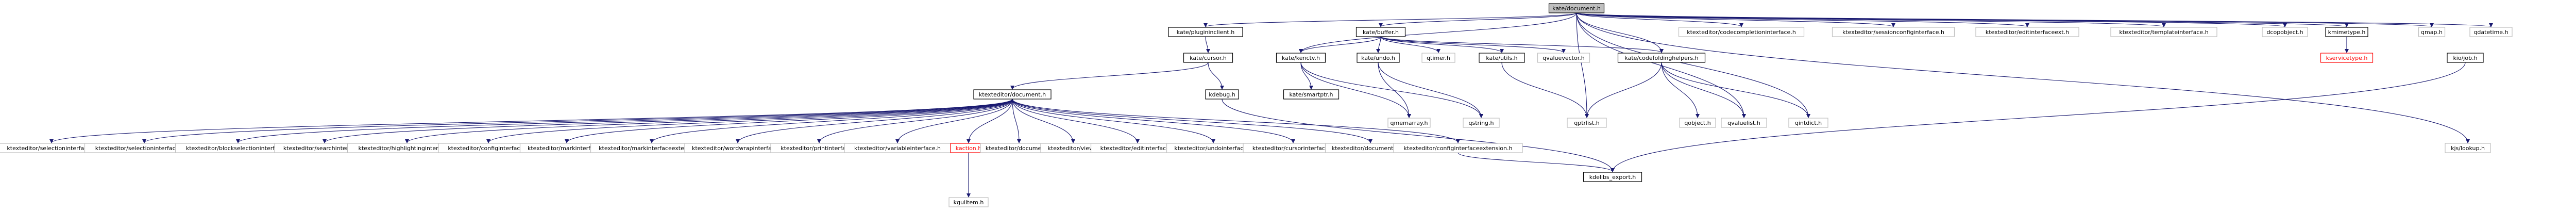 Image resolution: width=2576 pixels, height=212 pixels. I want to click on edge-n0-n4, so click(1735, 19).